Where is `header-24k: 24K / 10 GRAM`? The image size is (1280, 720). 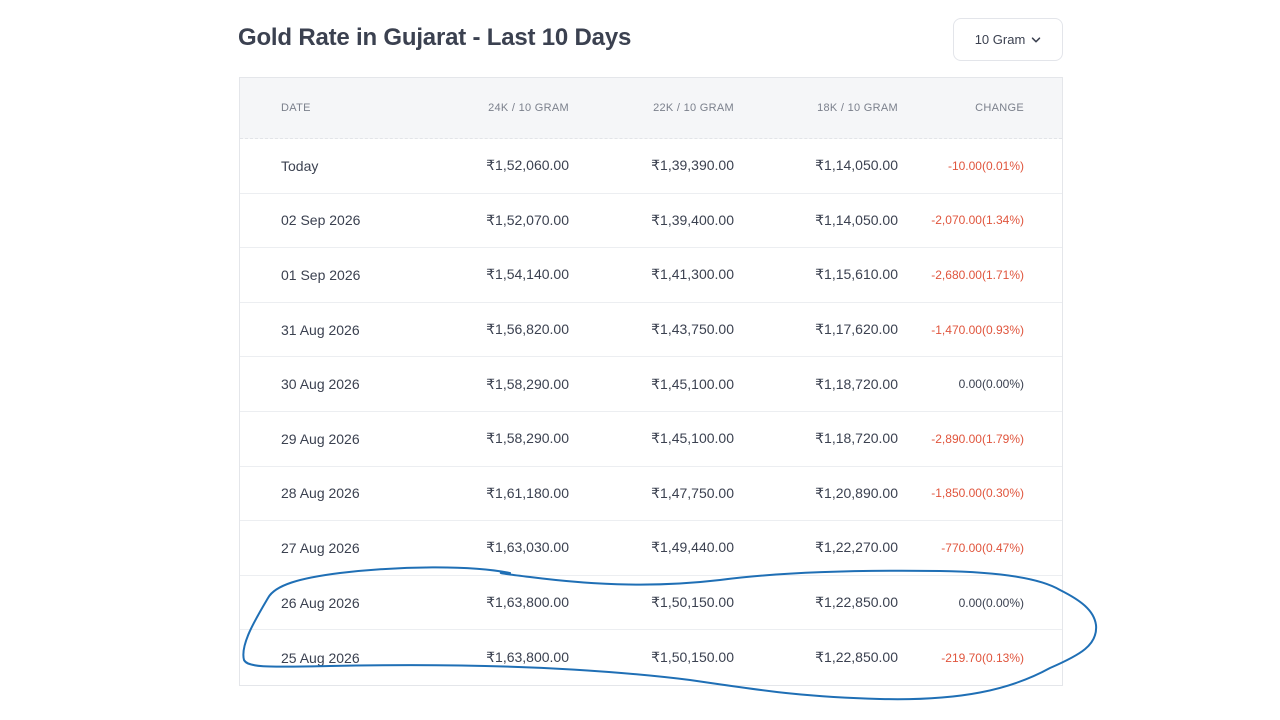 header-24k: 24K / 10 GRAM is located at coordinates (528, 108).